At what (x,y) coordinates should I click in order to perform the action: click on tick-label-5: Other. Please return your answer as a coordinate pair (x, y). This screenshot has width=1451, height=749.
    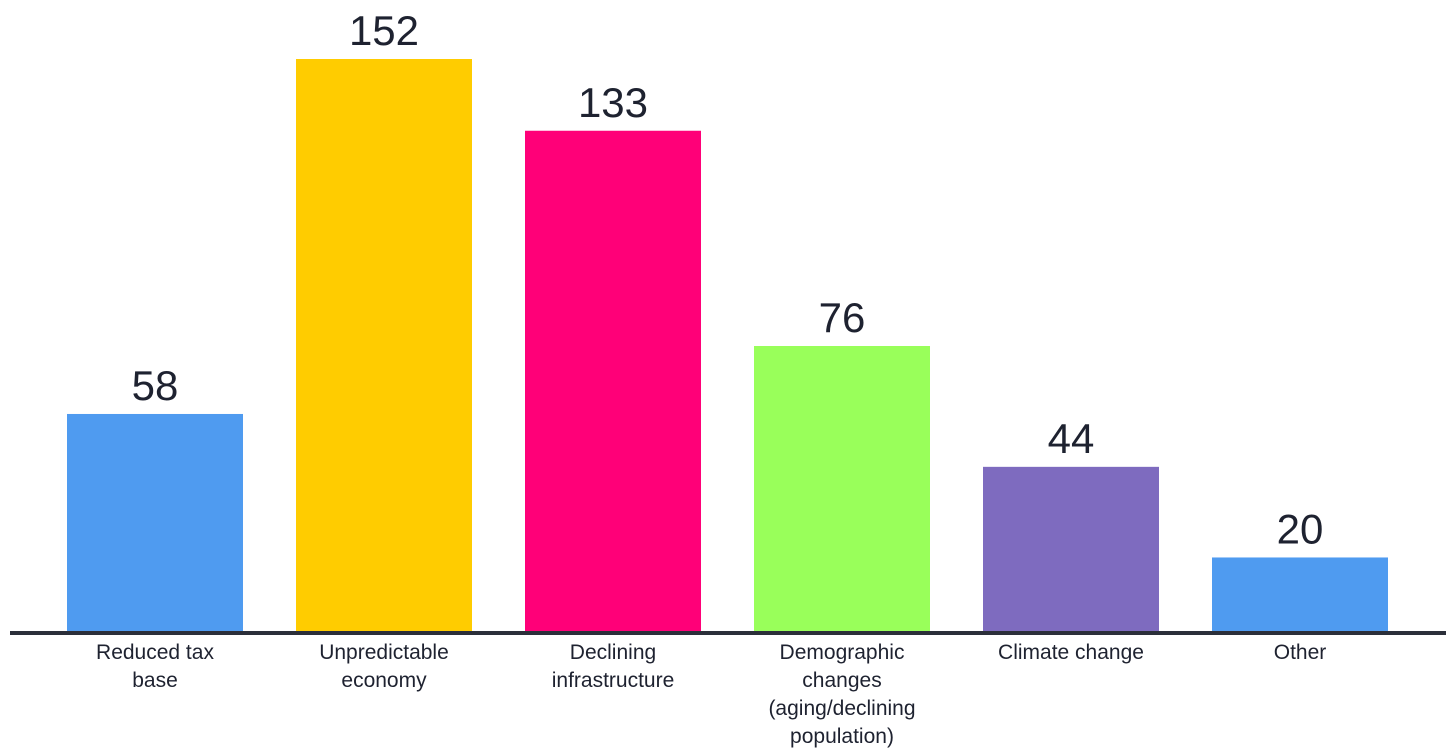
    Looking at the image, I should click on (1300, 652).